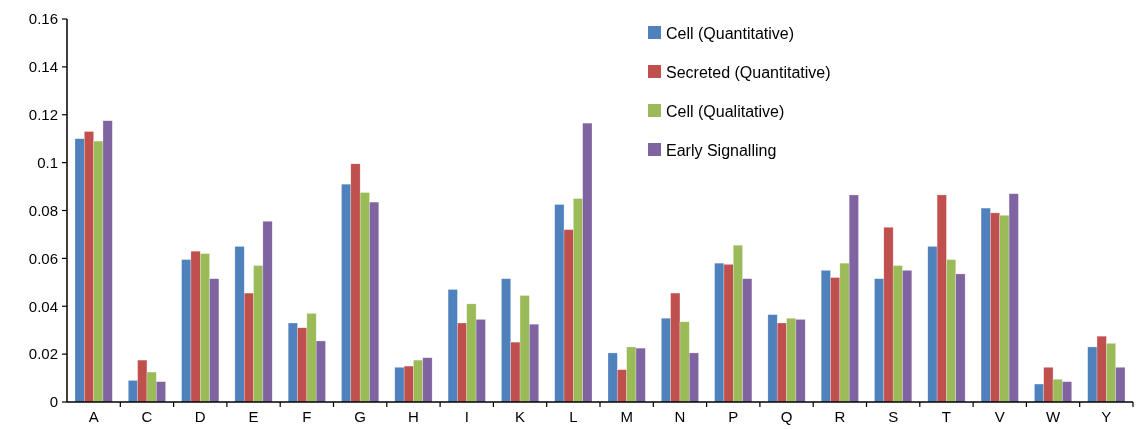 This screenshot has width=1137, height=429. What do you see at coordinates (786, 416) in the screenshot?
I see `x-tick-label: Q` at bounding box center [786, 416].